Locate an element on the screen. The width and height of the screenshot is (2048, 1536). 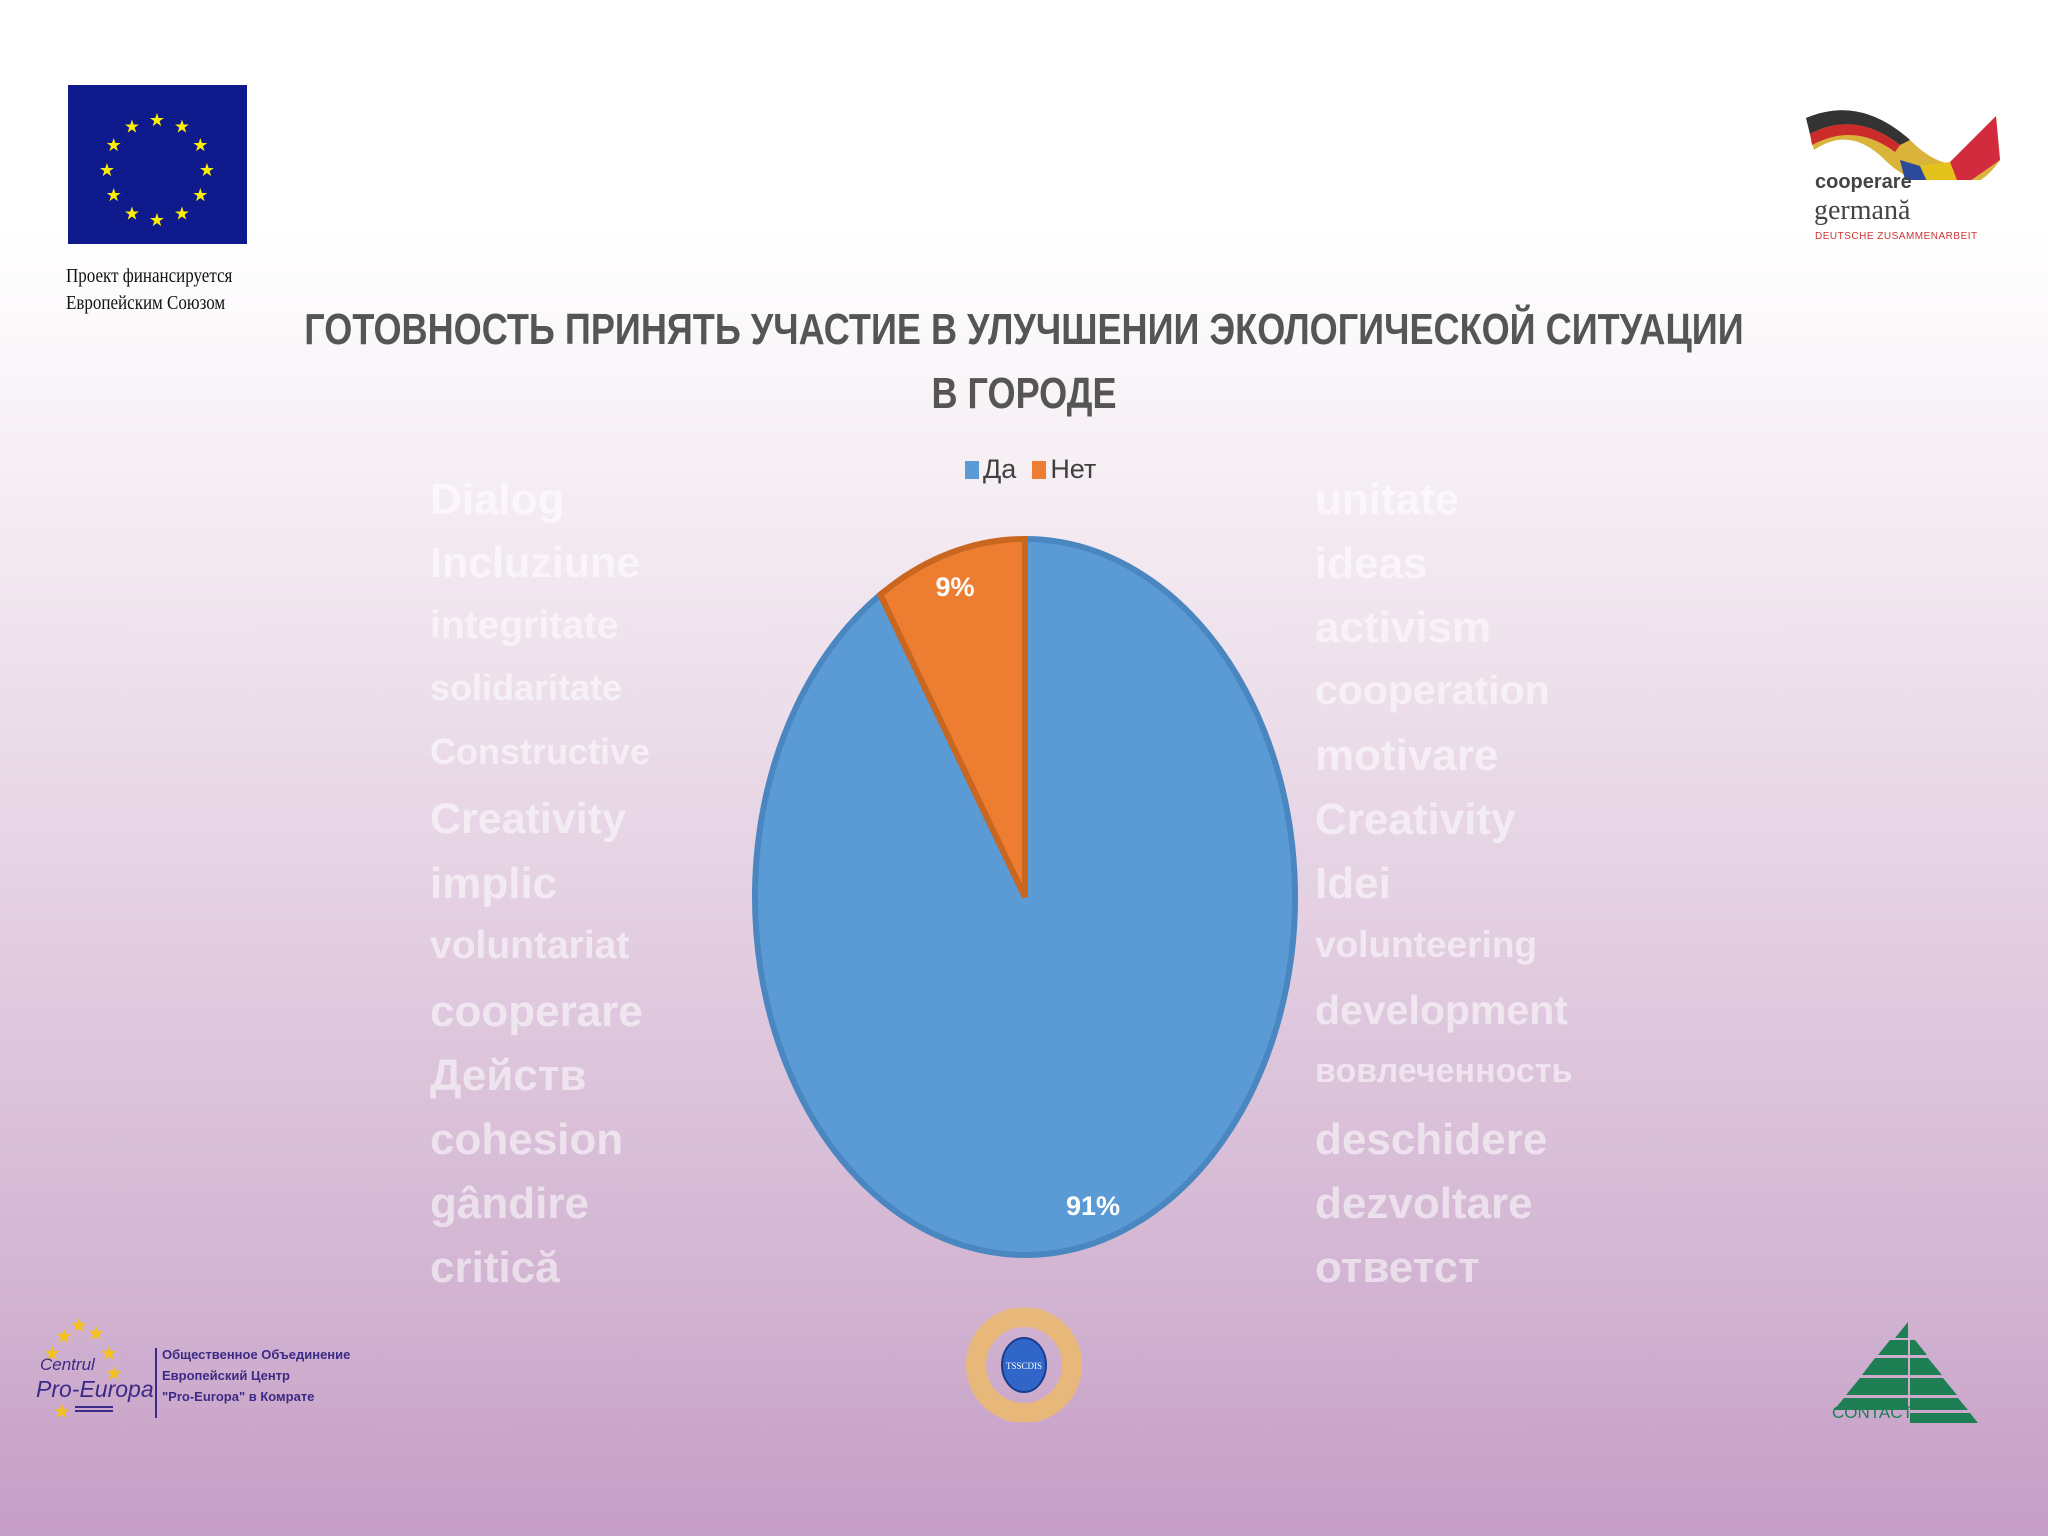
contact-pyramid-logo is located at coordinates (1906, 1372).